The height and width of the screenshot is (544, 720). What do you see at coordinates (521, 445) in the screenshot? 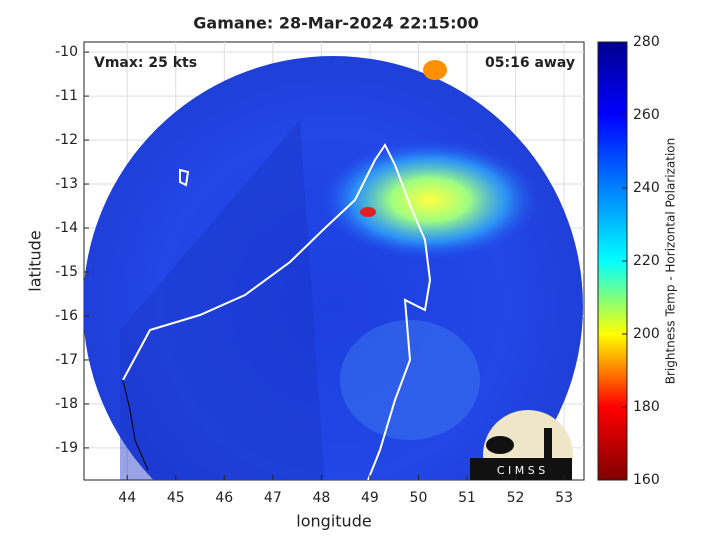
I see `logo: C I M S S` at bounding box center [521, 445].